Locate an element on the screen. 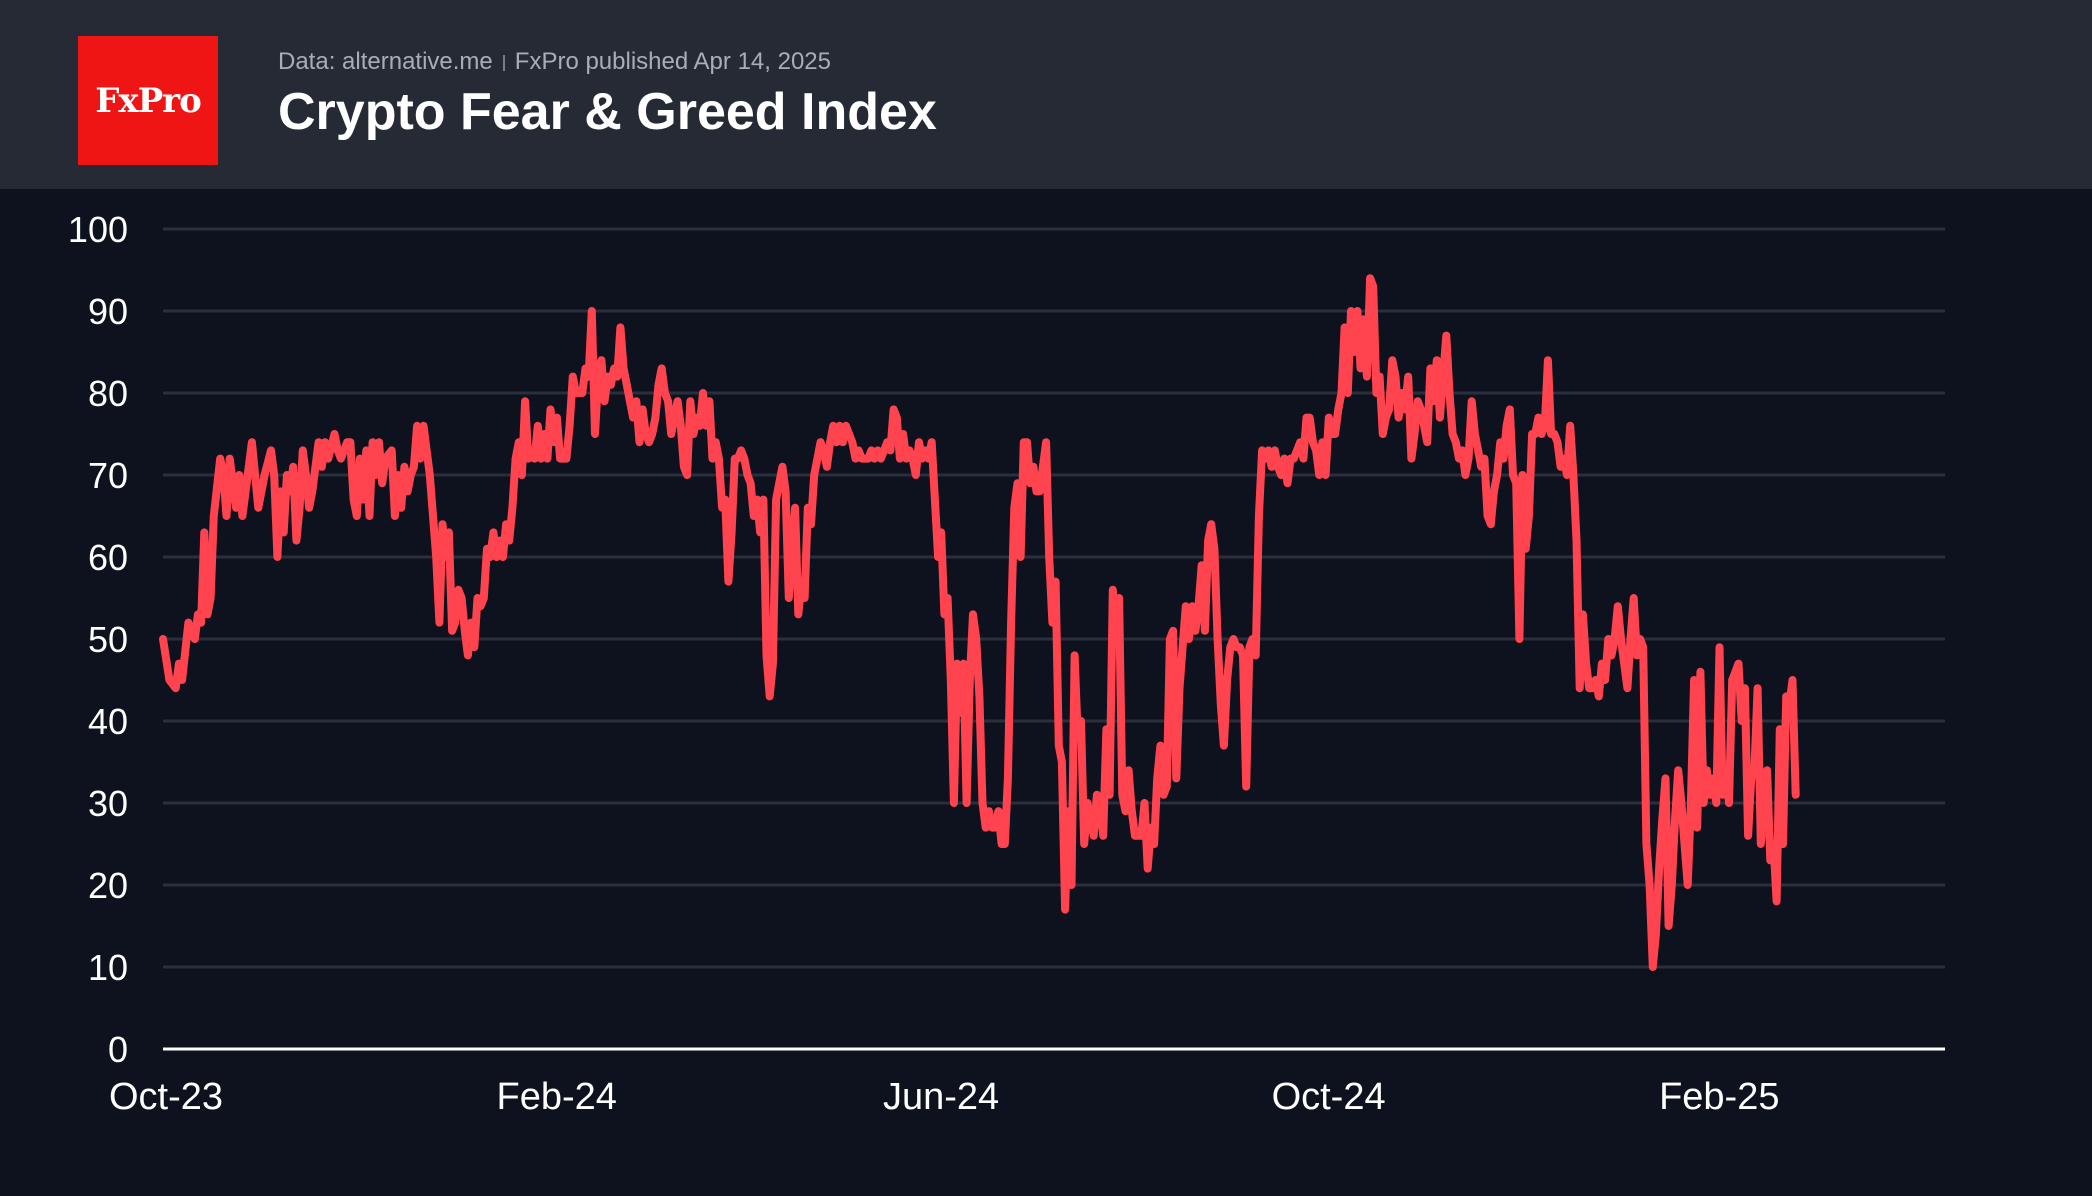  y-tick-label: 20 is located at coordinates (108, 885).